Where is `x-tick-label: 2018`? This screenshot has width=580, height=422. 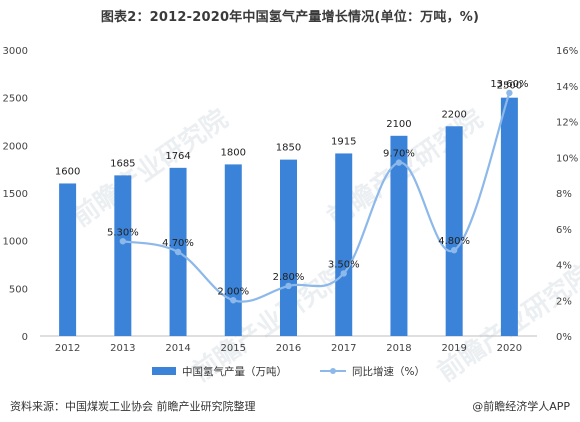
x-tick-label: 2018 is located at coordinates (398, 348).